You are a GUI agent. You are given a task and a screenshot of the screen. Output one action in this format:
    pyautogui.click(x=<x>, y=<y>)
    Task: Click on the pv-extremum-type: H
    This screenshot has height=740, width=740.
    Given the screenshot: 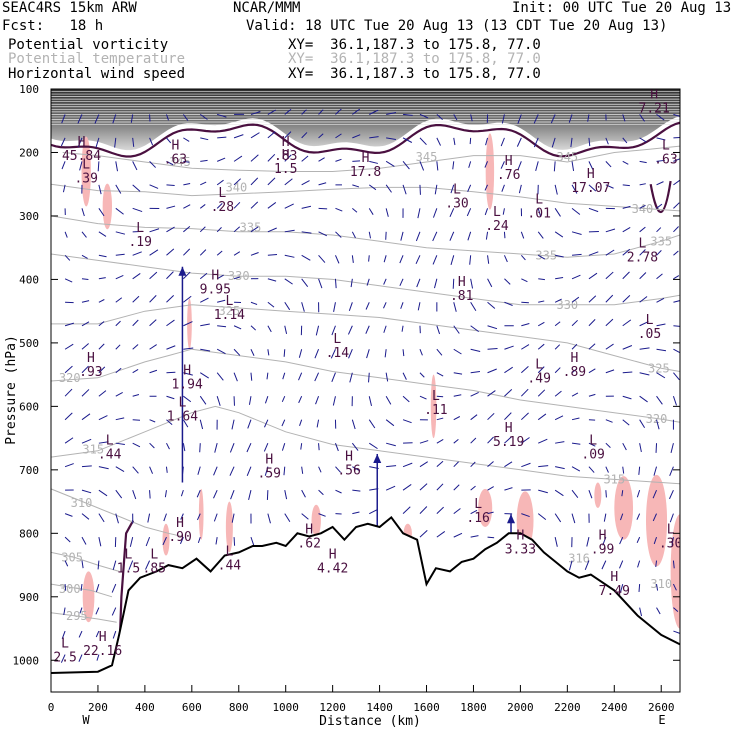 What is the action you would take?
    pyautogui.click(x=180, y=523)
    